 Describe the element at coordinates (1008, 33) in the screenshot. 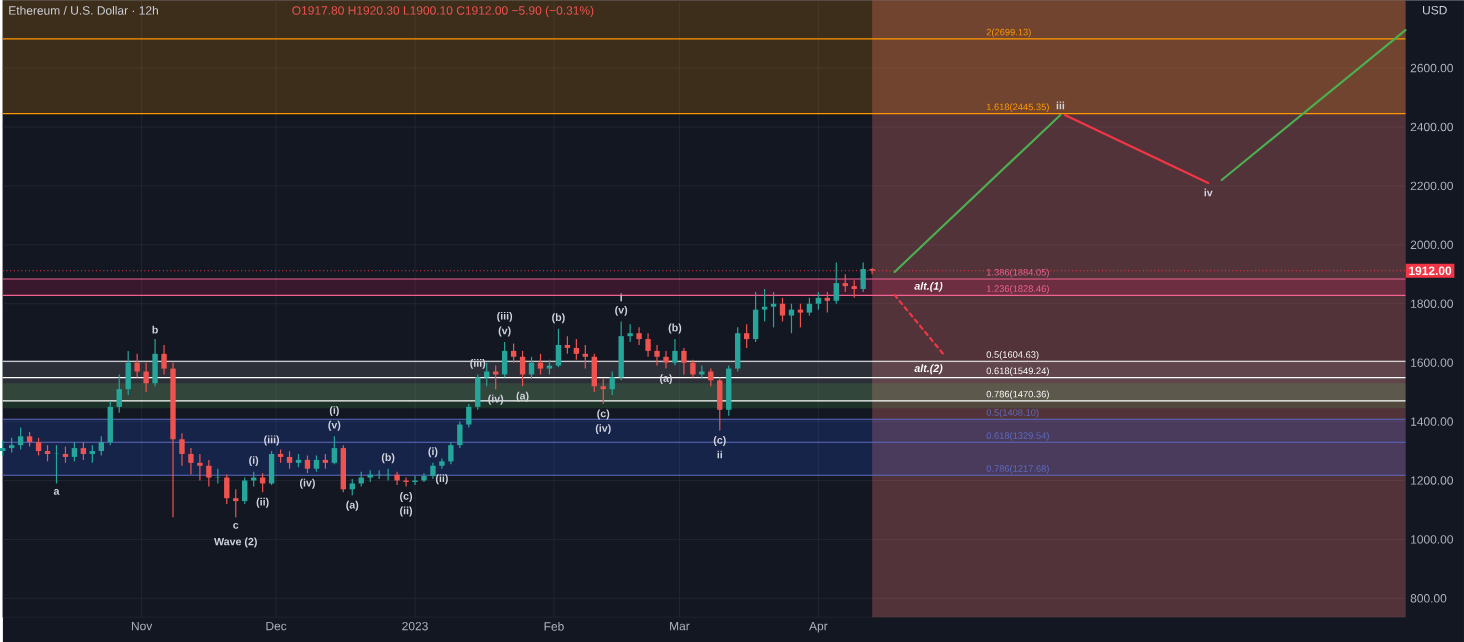

I see `ref-line-label: 2(2699.13)` at that location.